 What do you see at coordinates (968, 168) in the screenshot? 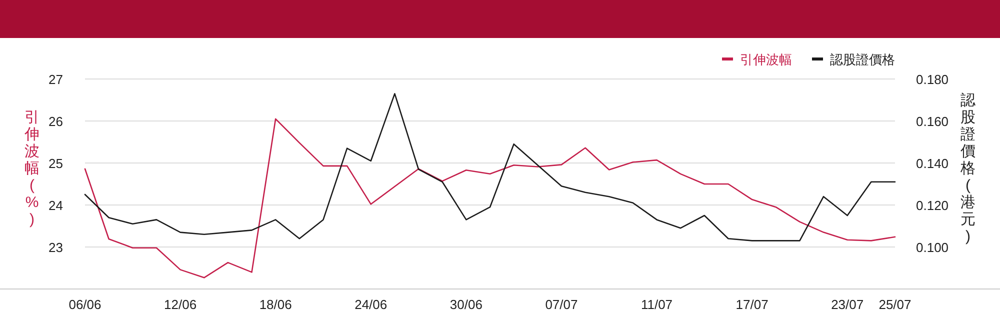
I see `text: 認股證價格(港元)` at bounding box center [968, 168].